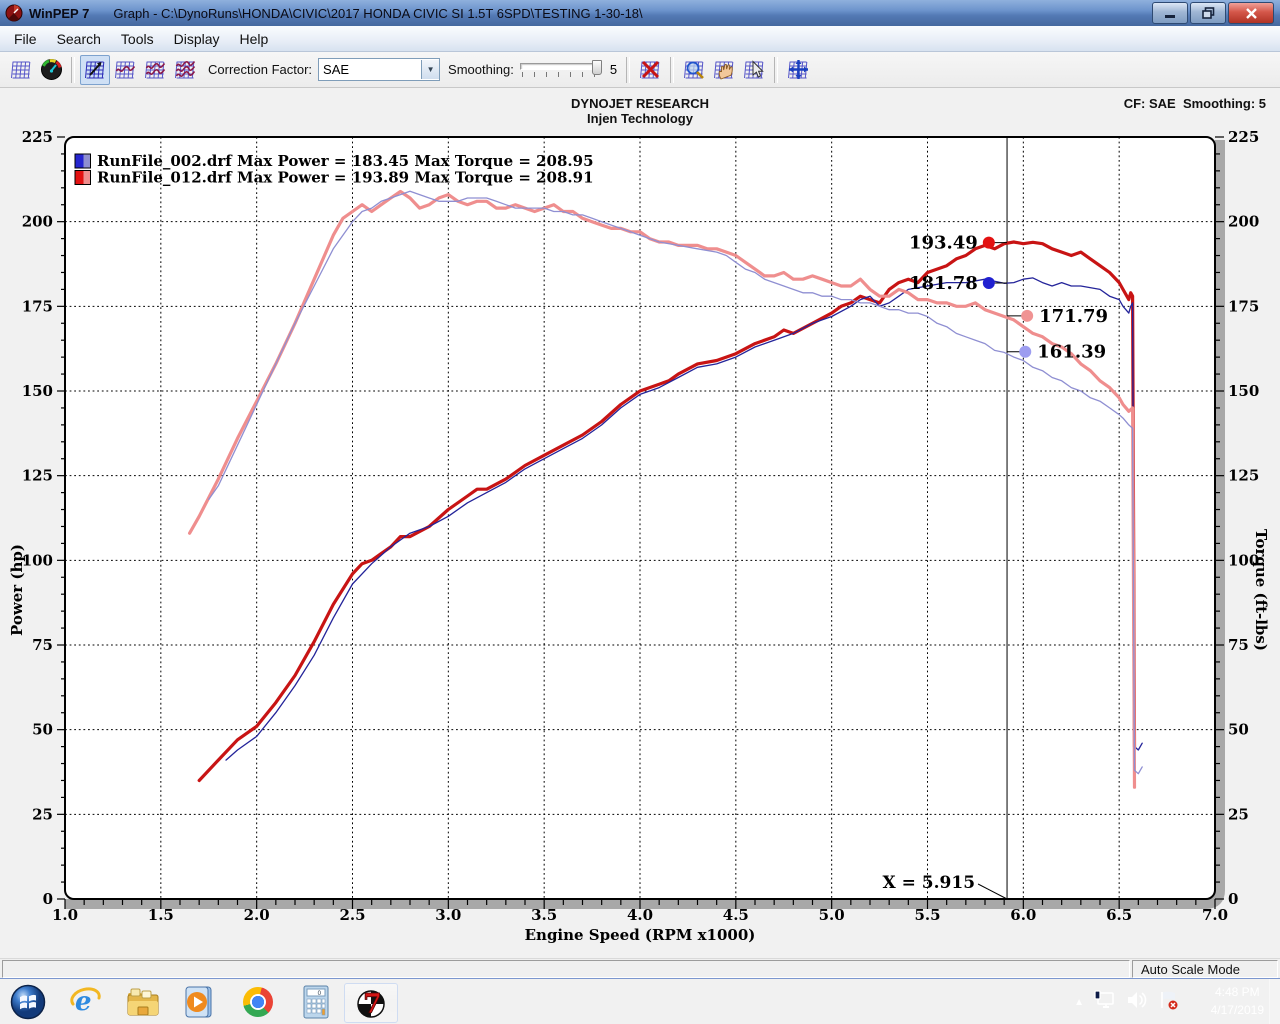 This screenshot has width=1280, height=1024. What do you see at coordinates (42, 645) in the screenshot?
I see `svg-text: 75` at bounding box center [42, 645].